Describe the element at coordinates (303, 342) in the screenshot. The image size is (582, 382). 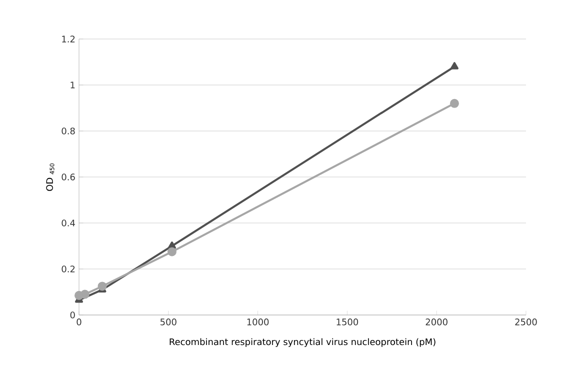
I see `x-axis-title: Recombinant respiratory syncytial virus nucleoprotein (pM)` at that location.